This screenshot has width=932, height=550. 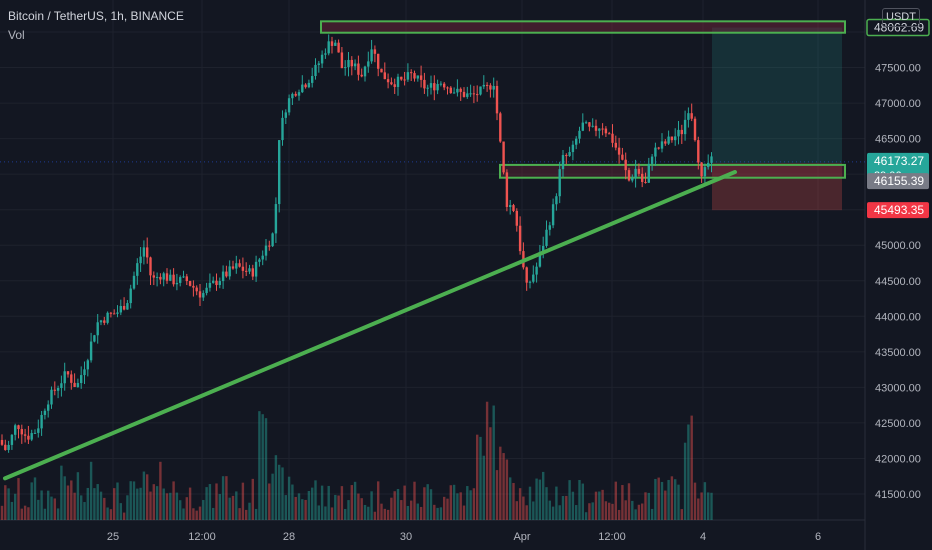 What do you see at coordinates (898, 69) in the screenshot?
I see `y-tick-label: 47500.00` at bounding box center [898, 69].